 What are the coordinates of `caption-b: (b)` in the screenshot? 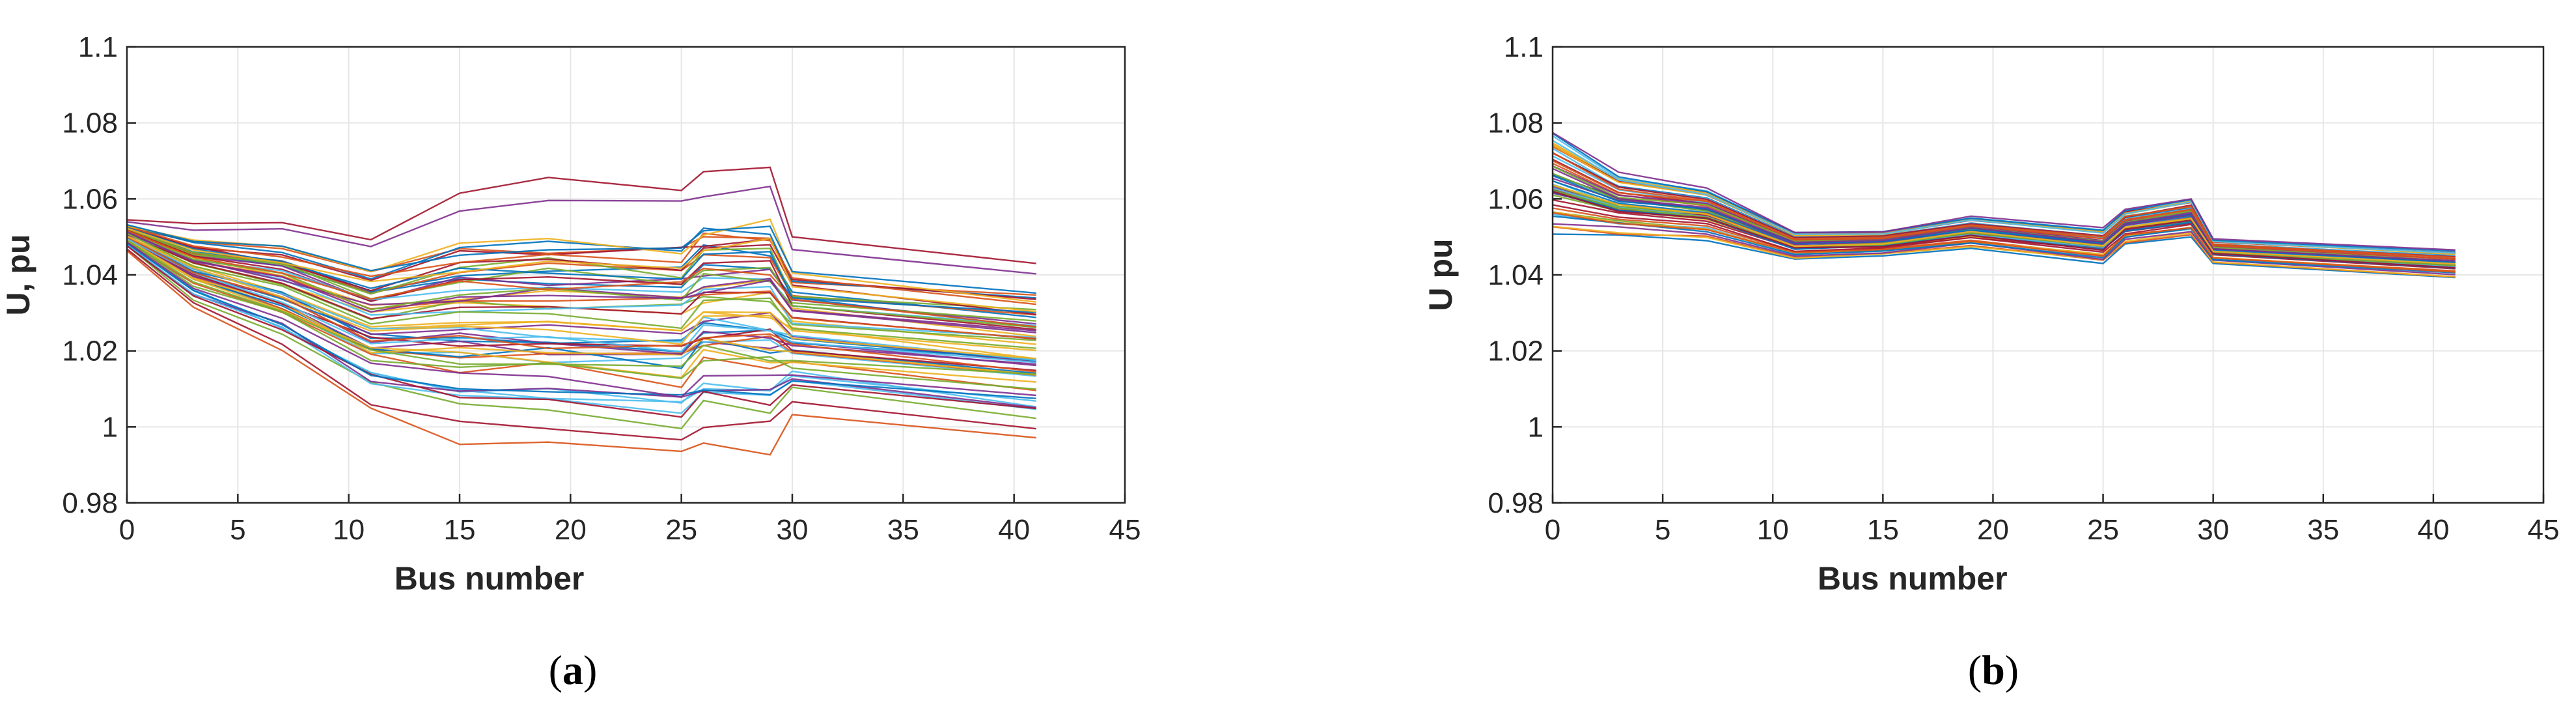 It's located at (1993, 670).